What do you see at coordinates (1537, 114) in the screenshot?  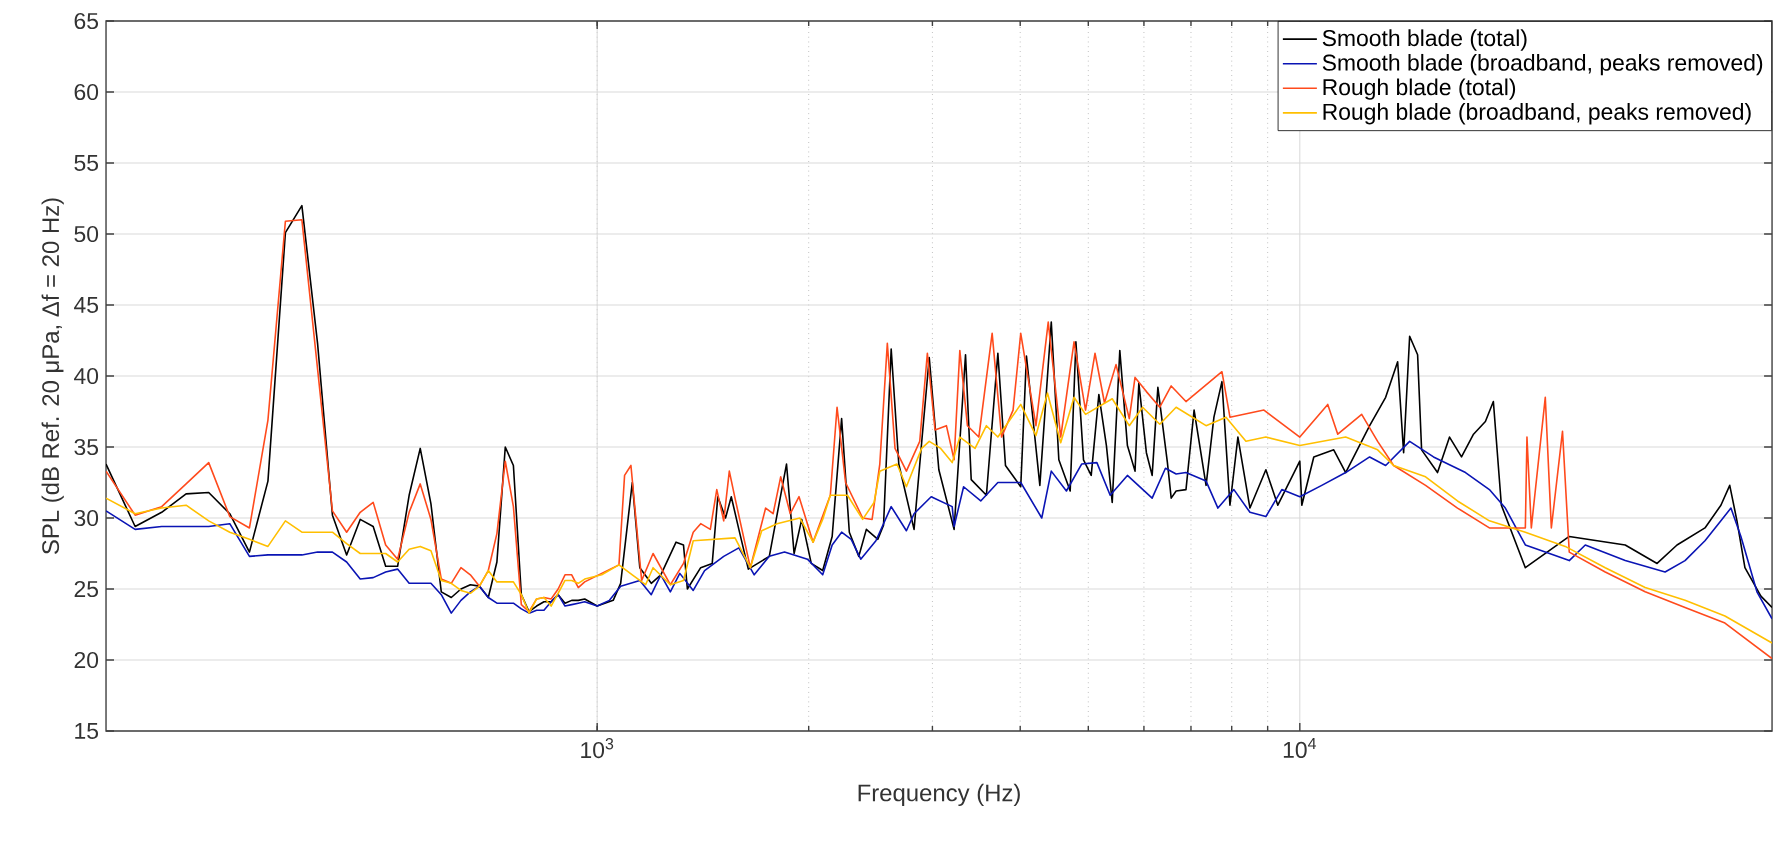 I see `legend-label: Rough blade (broadband, peaks removed)` at bounding box center [1537, 114].